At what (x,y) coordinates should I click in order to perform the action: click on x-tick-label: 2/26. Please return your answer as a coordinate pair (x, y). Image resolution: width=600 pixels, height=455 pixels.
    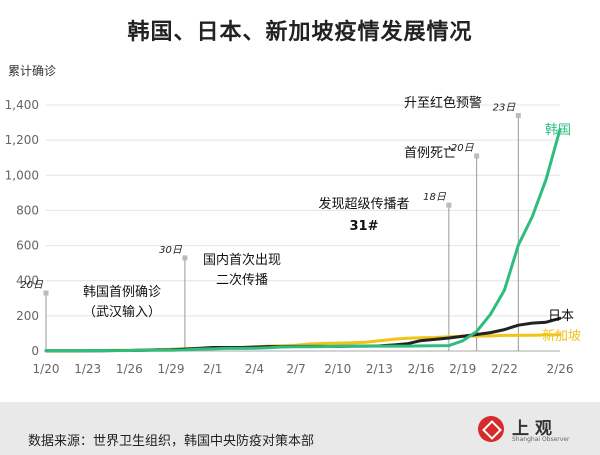
    Looking at the image, I should click on (560, 369).